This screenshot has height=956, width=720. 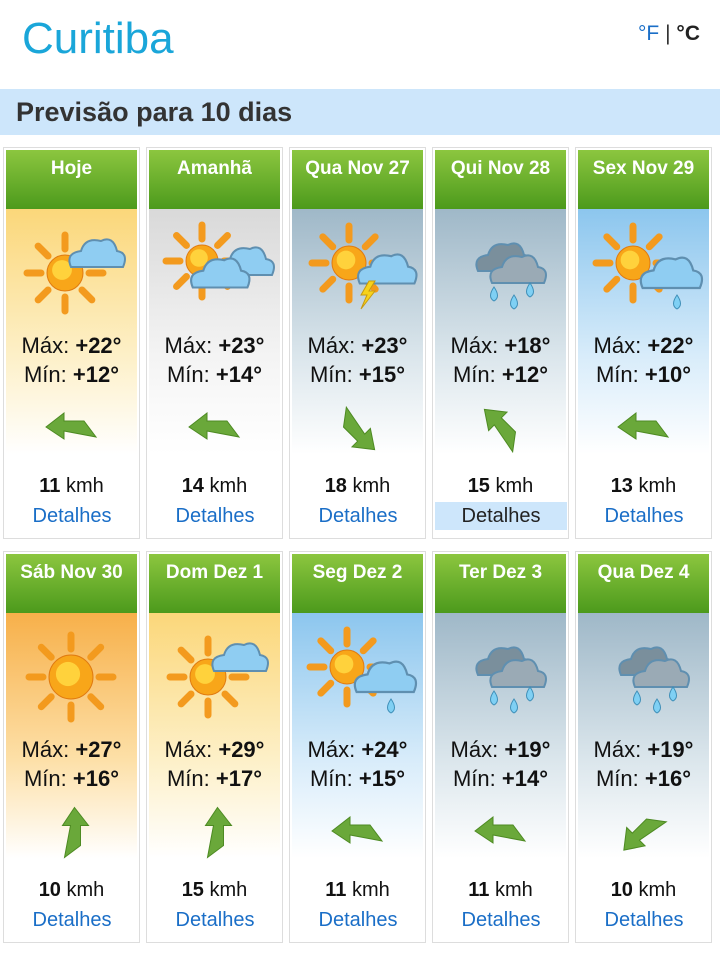 I want to click on day-label: Hoje, so click(x=71, y=178).